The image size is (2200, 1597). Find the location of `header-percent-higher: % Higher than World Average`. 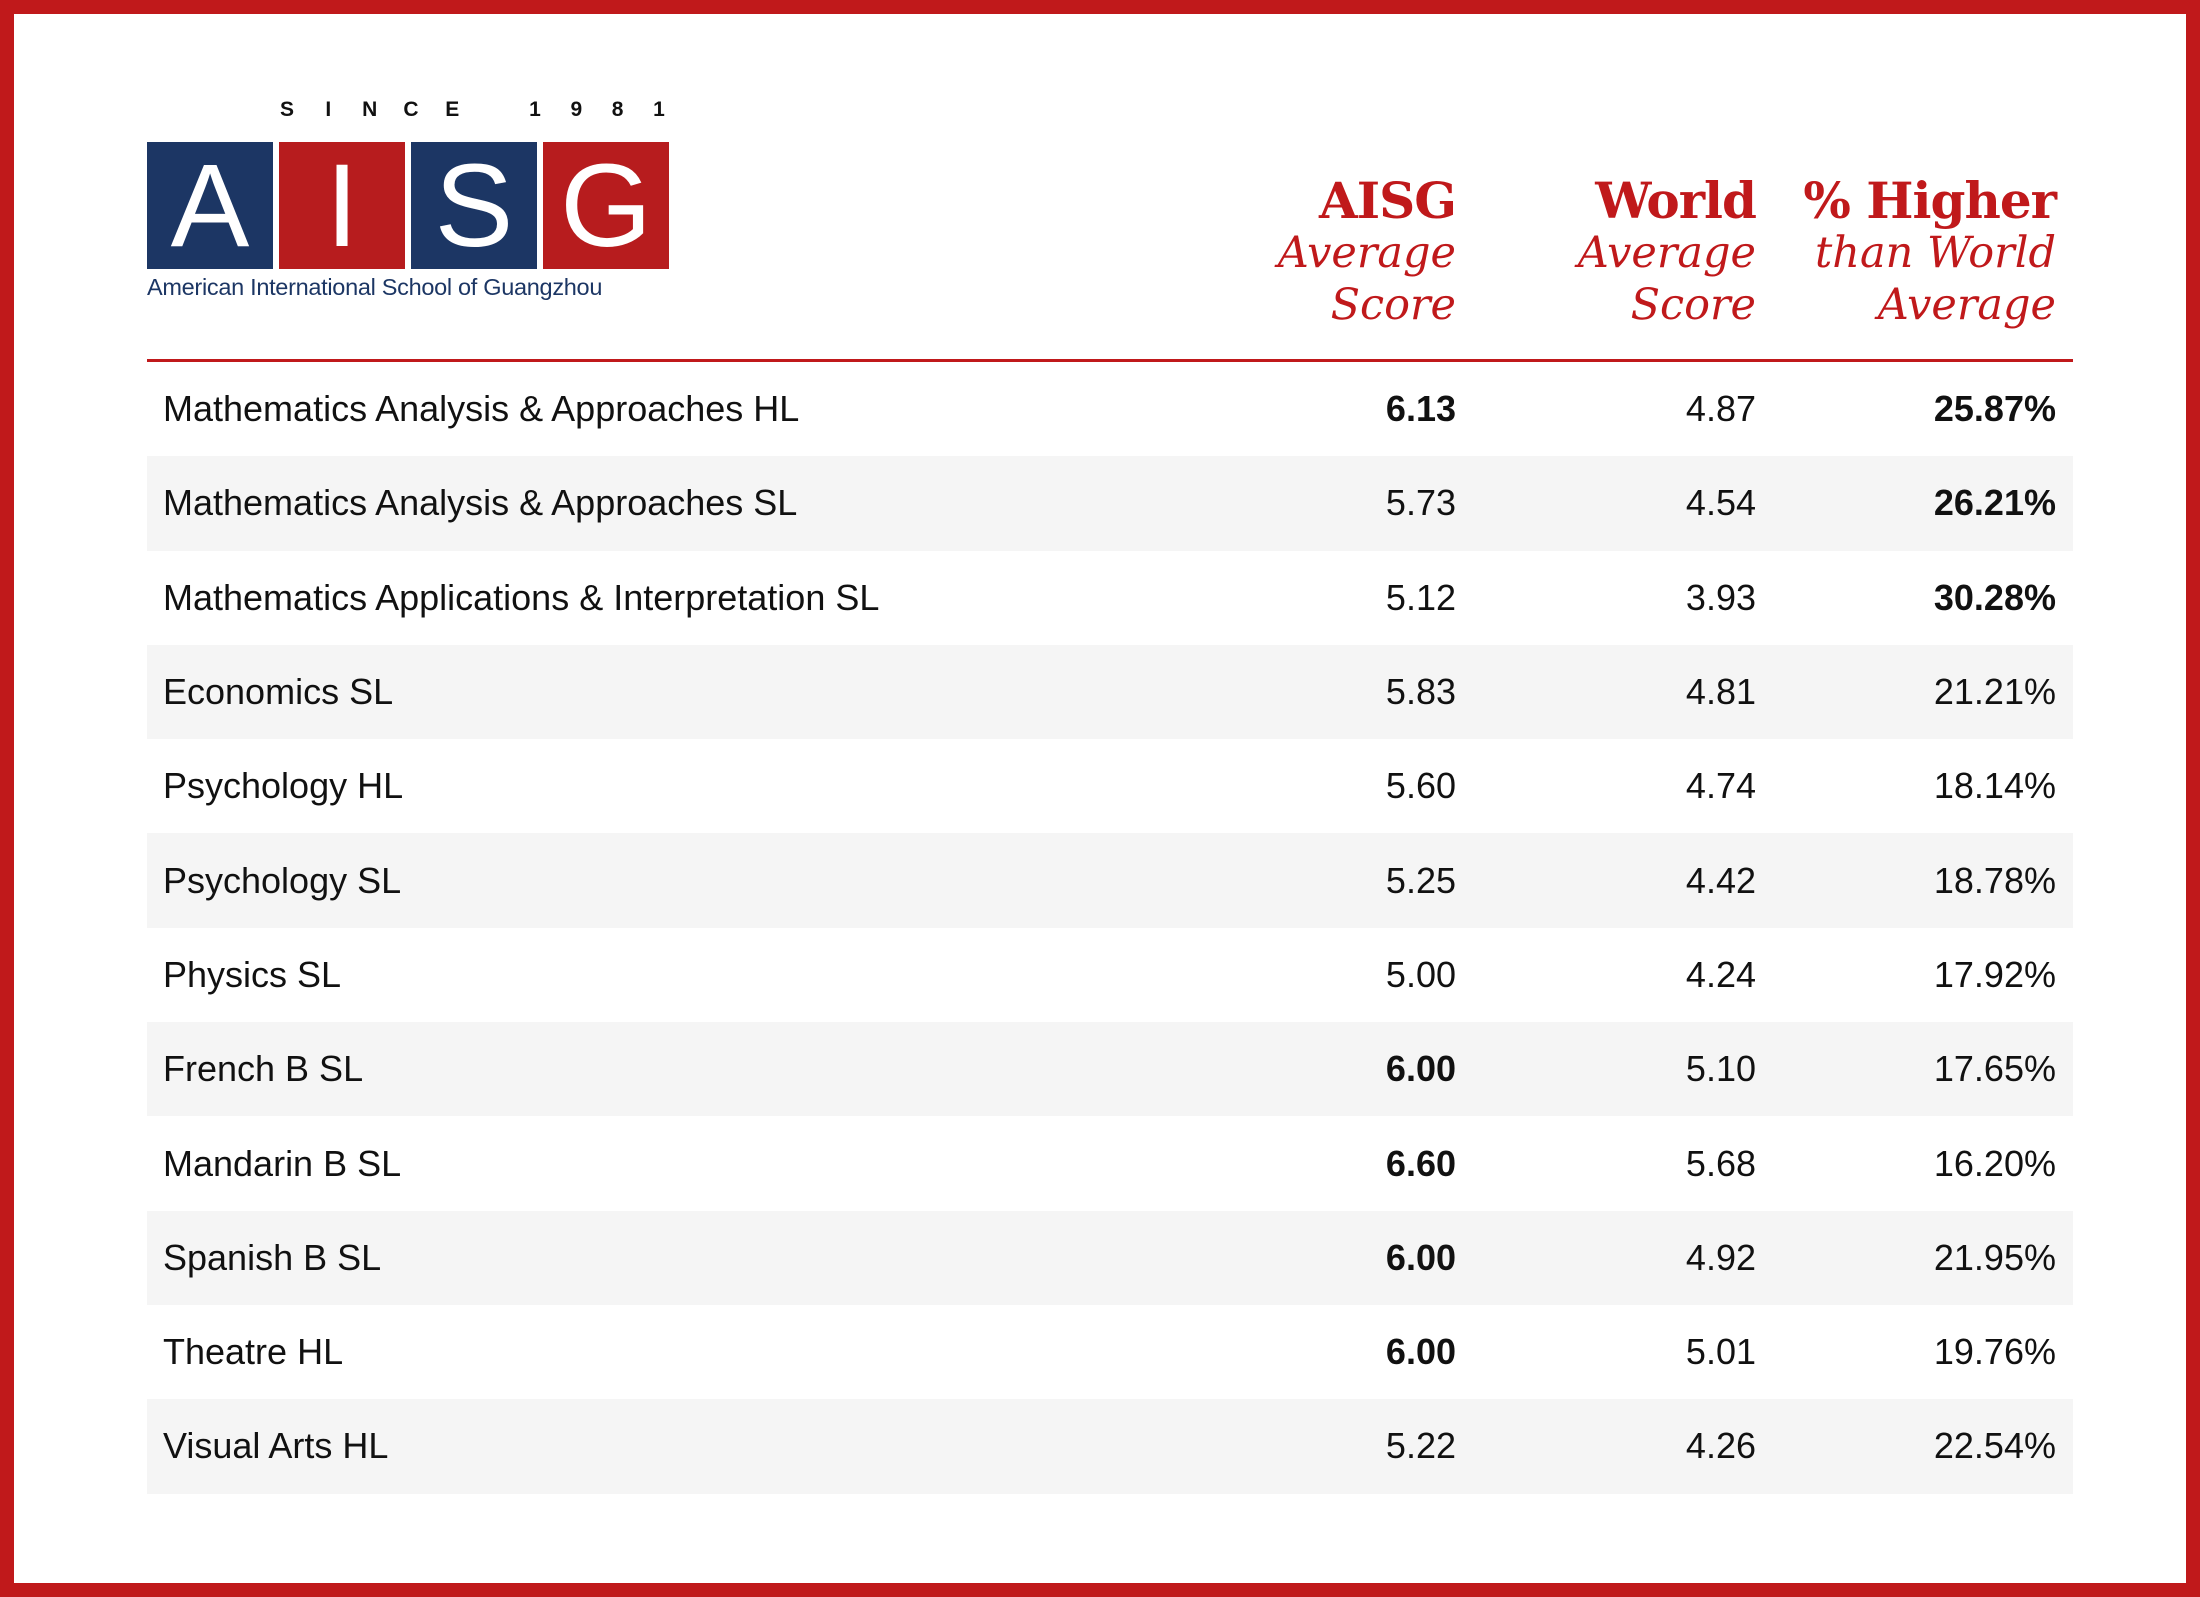

header-percent-higher: % Higher than World Average is located at coordinates (1916, 251).